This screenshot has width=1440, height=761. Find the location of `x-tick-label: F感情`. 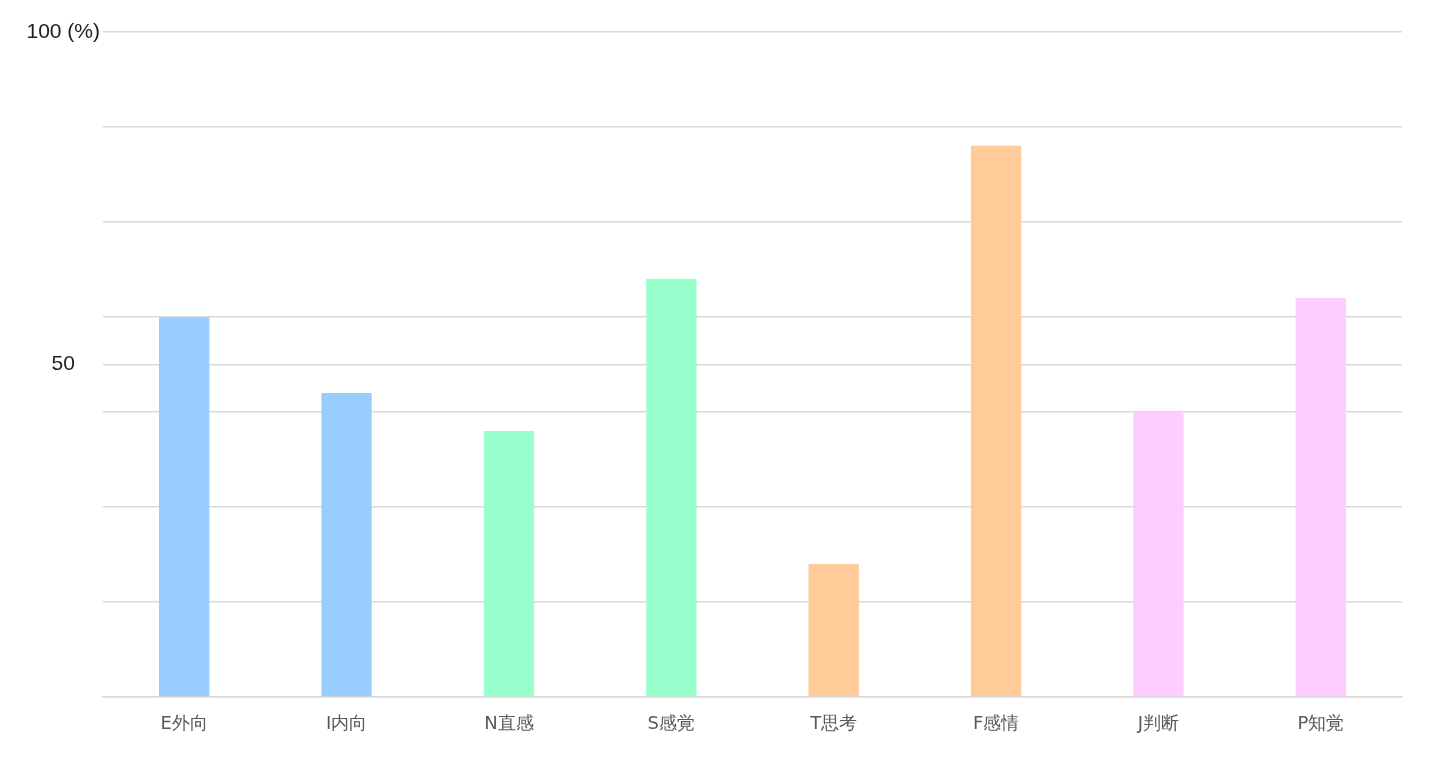

x-tick-label: F感情 is located at coordinates (996, 723).